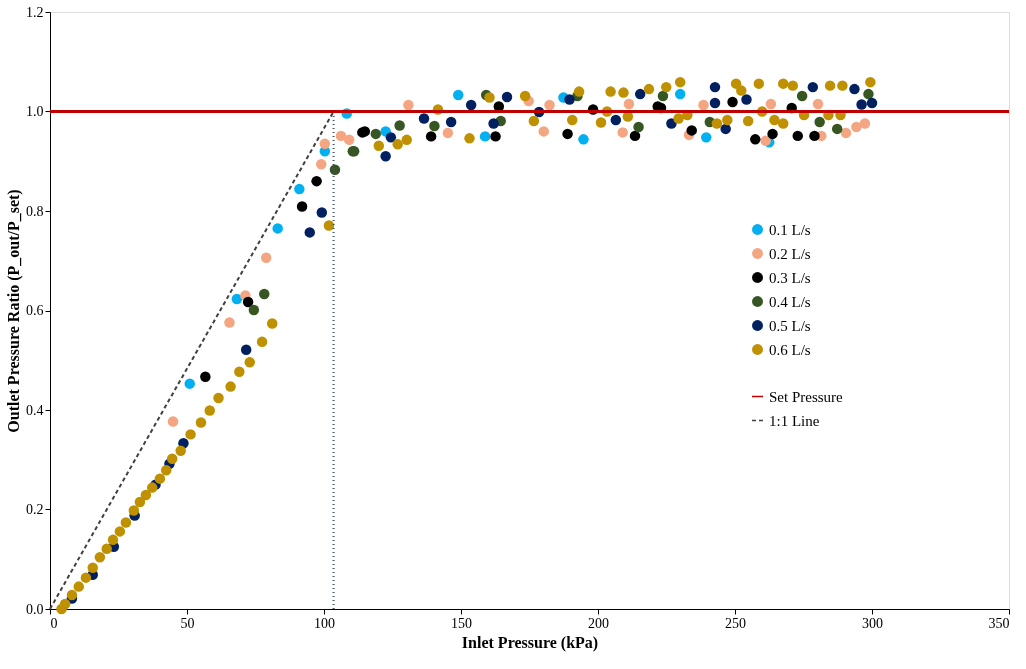 The width and height of the screenshot is (1026, 669). What do you see at coordinates (35, 211) in the screenshot?
I see `y-tick-label: 0.8` at bounding box center [35, 211].